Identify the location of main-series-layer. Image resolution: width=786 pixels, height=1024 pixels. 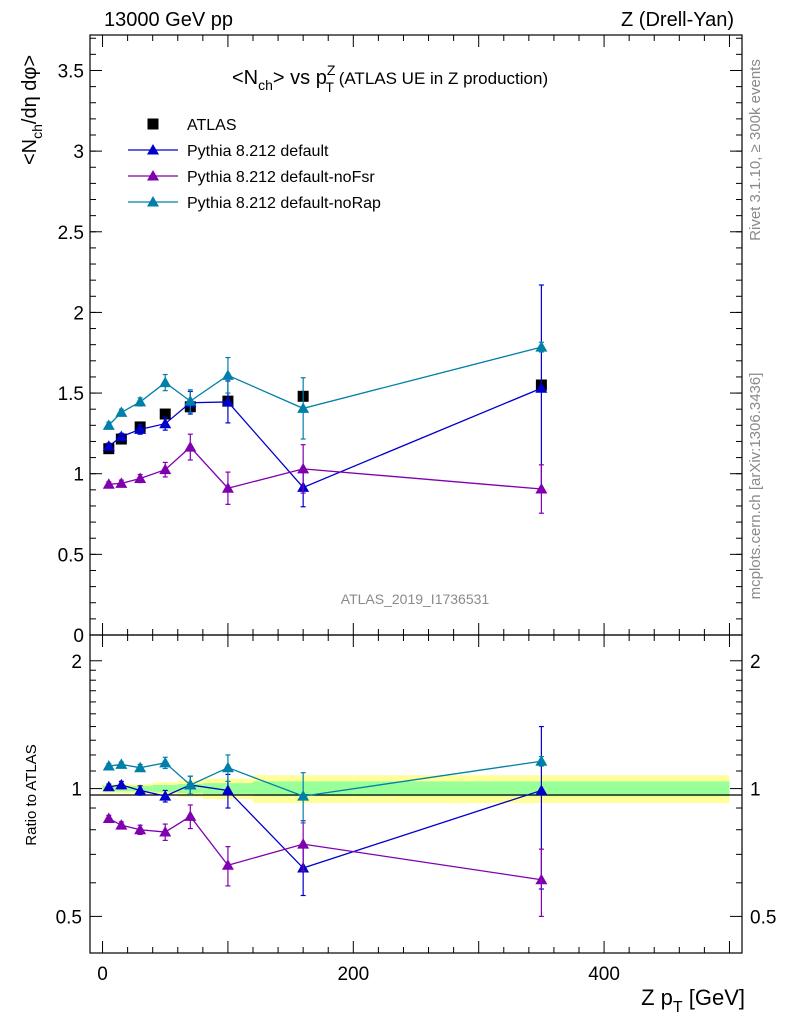
(325, 399).